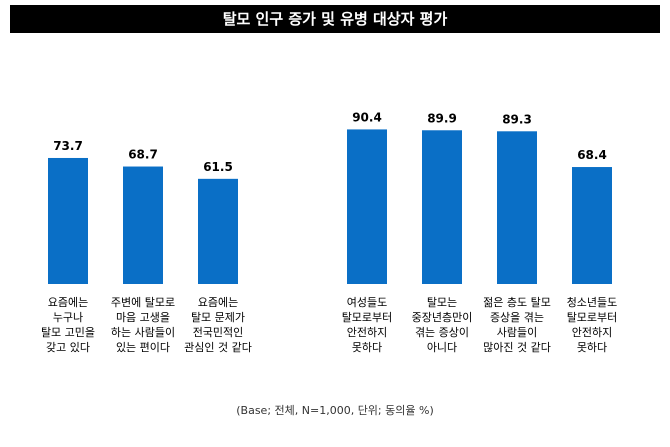 This screenshot has height=447, width=670. I want to click on value-label-2-3: 89.3, so click(517, 119).